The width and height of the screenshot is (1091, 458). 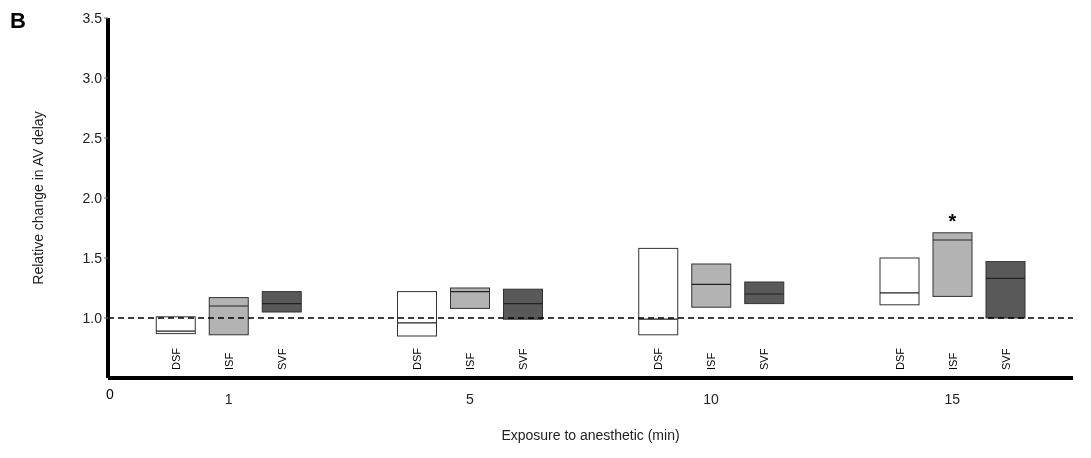 I want to click on y-axis-title: Relative change in AV delay, so click(x=37, y=198).